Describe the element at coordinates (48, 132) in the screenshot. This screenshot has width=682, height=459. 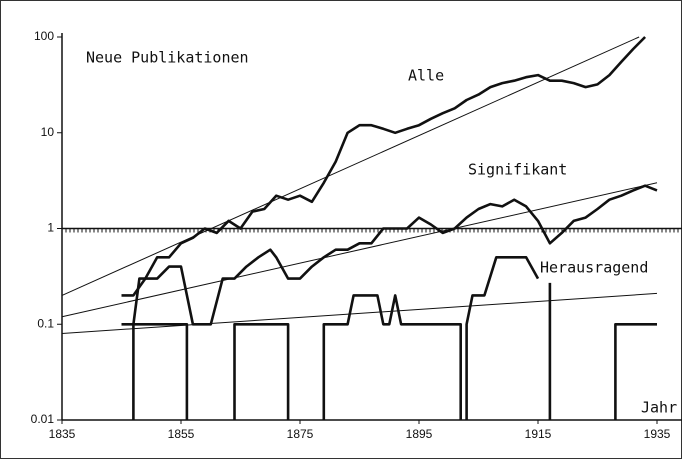
I see `y-tick-label: 10` at that location.